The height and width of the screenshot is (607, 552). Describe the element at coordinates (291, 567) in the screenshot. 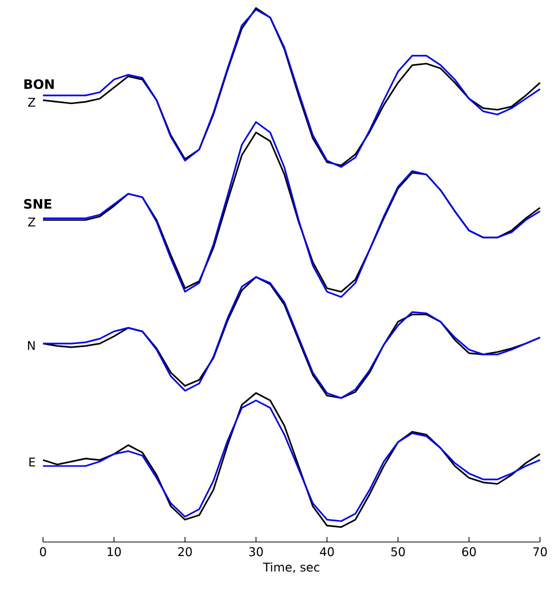

I see `x-axis-title: Time, sec` at that location.